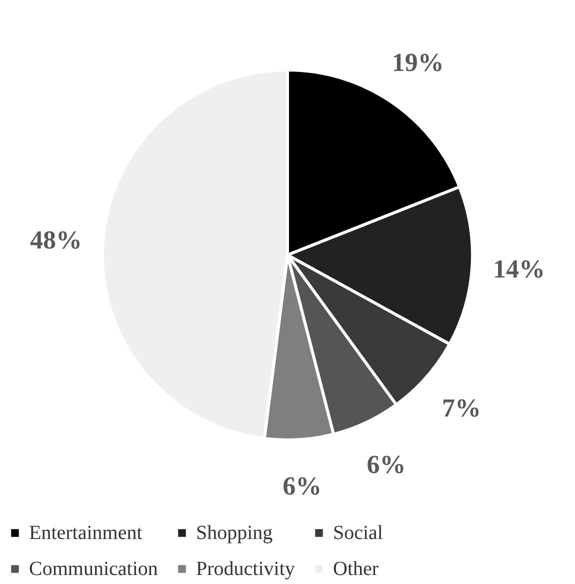 The width and height of the screenshot is (575, 584). What do you see at coordinates (418, 63) in the screenshot?
I see `data-label: 19%` at bounding box center [418, 63].